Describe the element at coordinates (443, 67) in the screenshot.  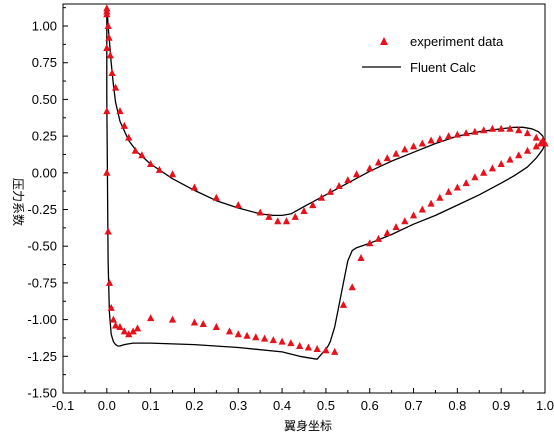
I see `legend-fluent-label: Fluent Calc` at that location.